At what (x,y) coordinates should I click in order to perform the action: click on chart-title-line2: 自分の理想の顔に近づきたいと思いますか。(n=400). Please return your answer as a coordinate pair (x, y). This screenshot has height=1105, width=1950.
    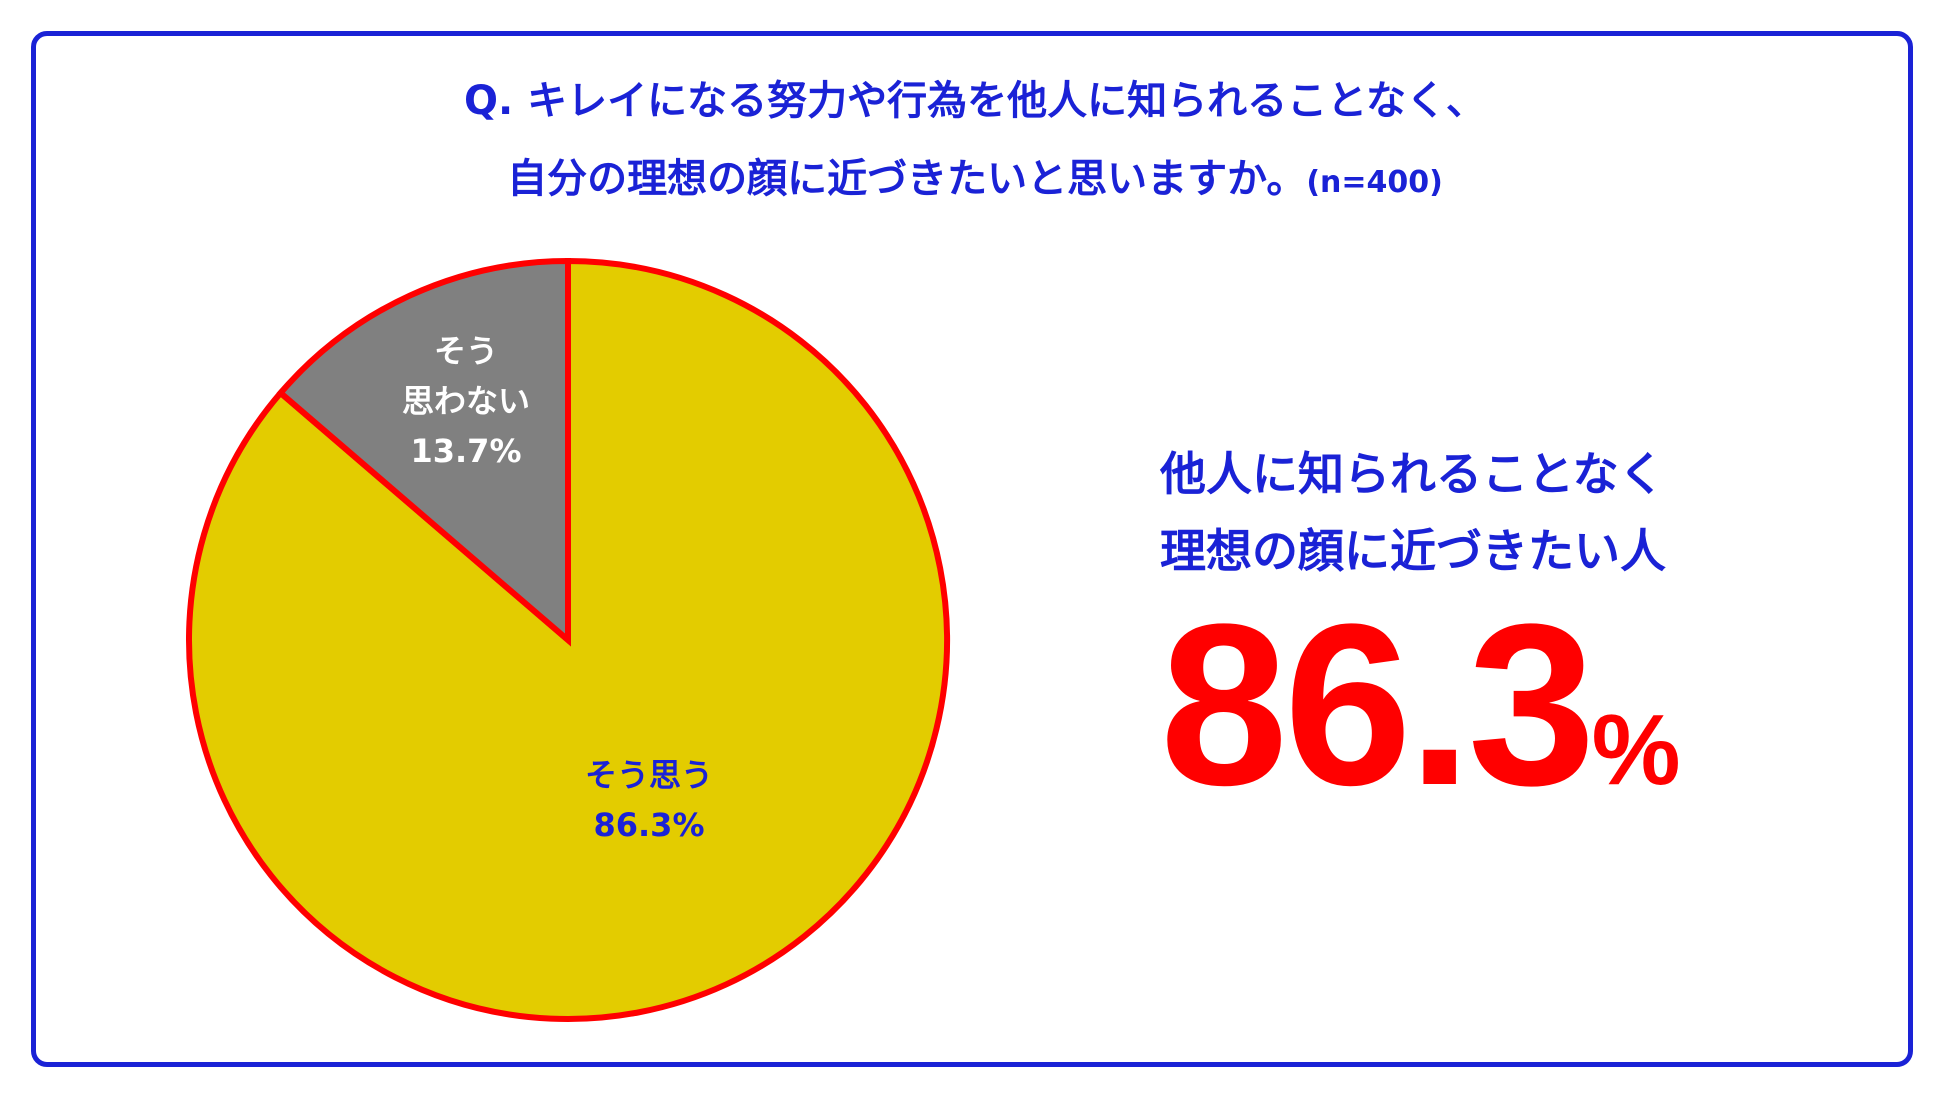
    Looking at the image, I should click on (975, 175).